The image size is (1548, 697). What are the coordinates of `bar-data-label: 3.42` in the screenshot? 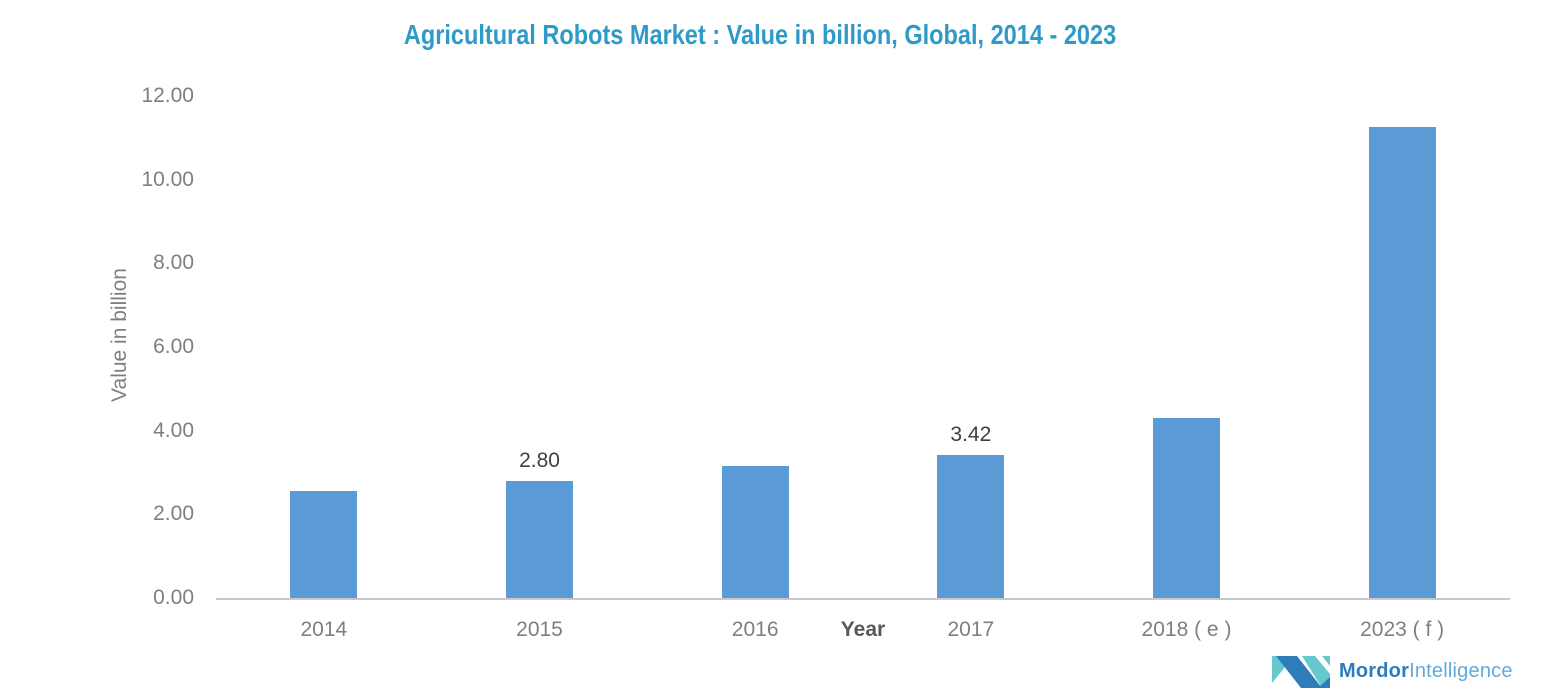 It's located at (971, 434).